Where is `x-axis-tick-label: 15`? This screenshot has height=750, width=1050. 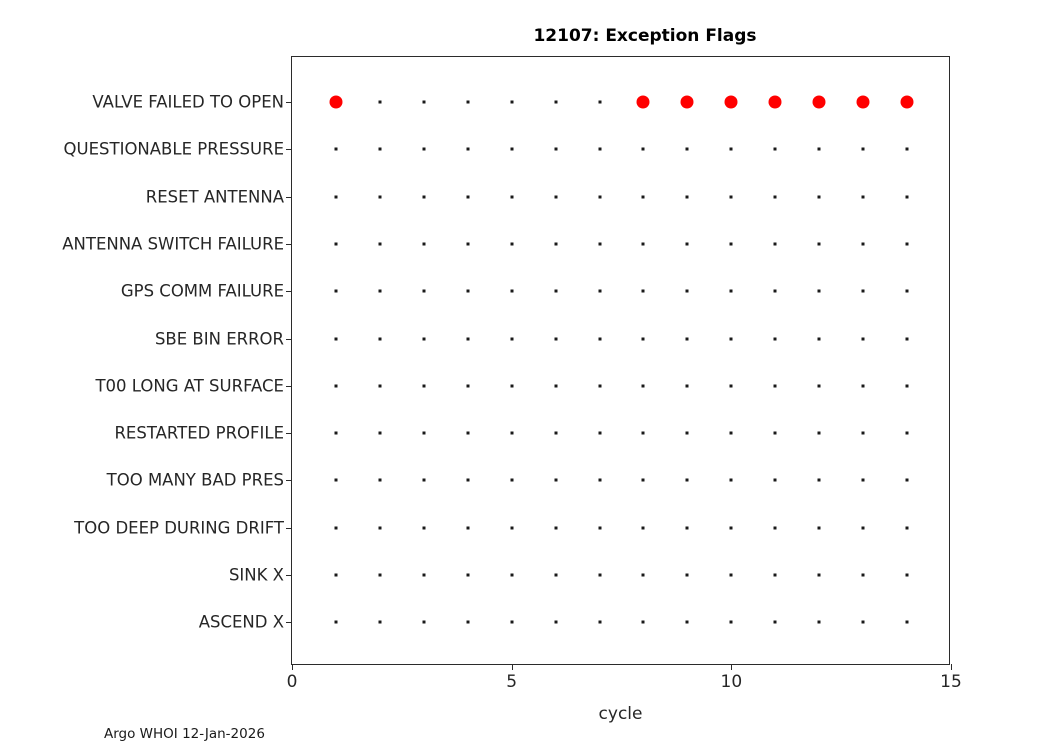 x-axis-tick-label: 15 is located at coordinates (951, 682).